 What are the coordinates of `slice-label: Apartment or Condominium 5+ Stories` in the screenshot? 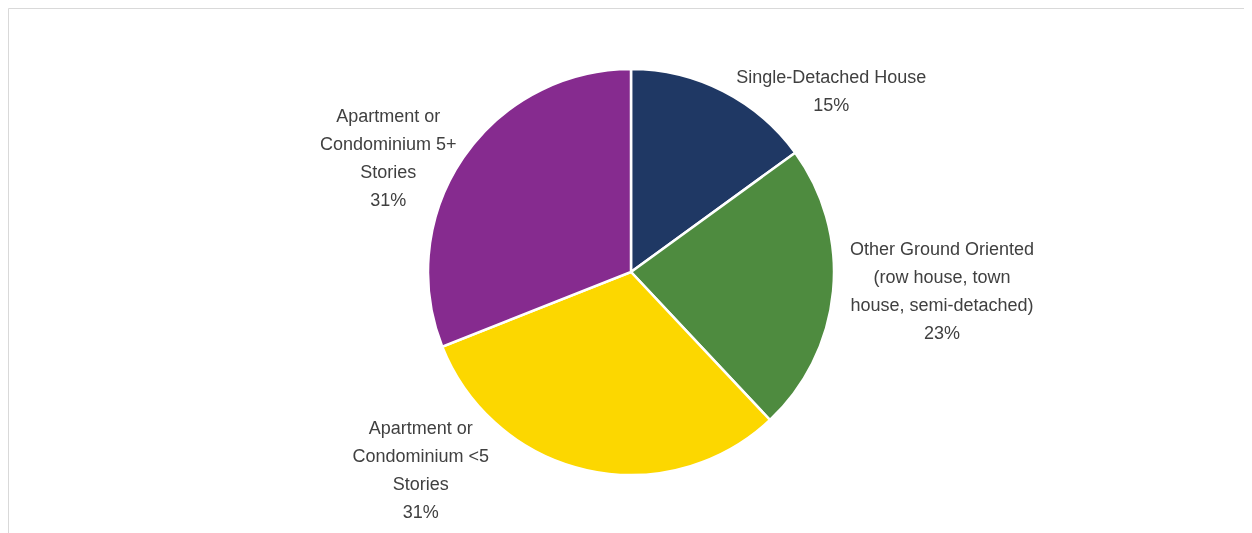 It's located at (388, 144).